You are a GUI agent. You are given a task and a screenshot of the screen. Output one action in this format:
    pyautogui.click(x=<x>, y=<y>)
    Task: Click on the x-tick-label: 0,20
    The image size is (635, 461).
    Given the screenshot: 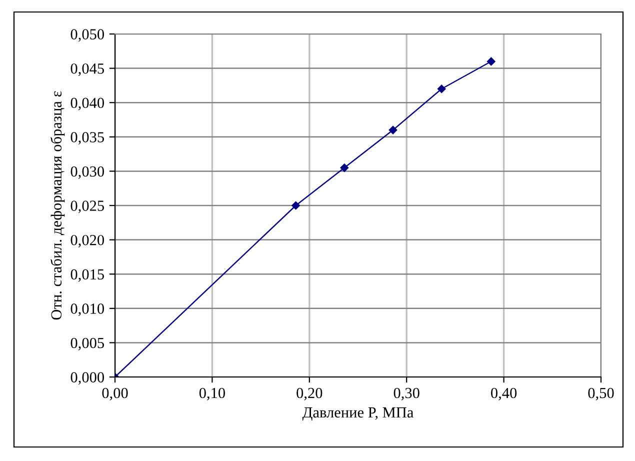 What is the action you would take?
    pyautogui.click(x=309, y=394)
    